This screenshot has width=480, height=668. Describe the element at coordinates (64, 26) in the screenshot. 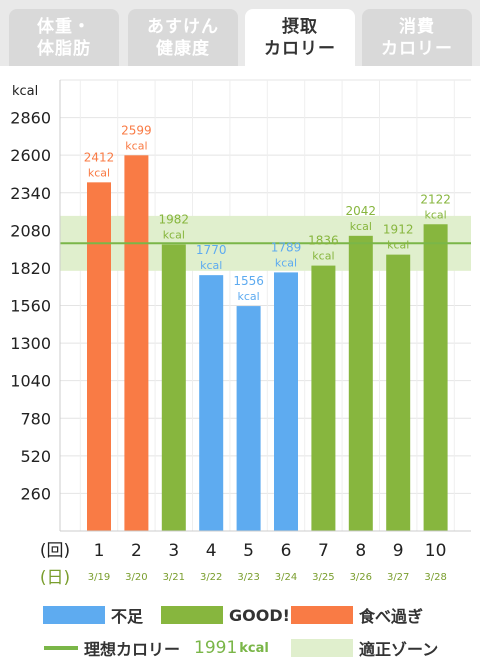

I see `tab-label-line1: 体重・` at that location.